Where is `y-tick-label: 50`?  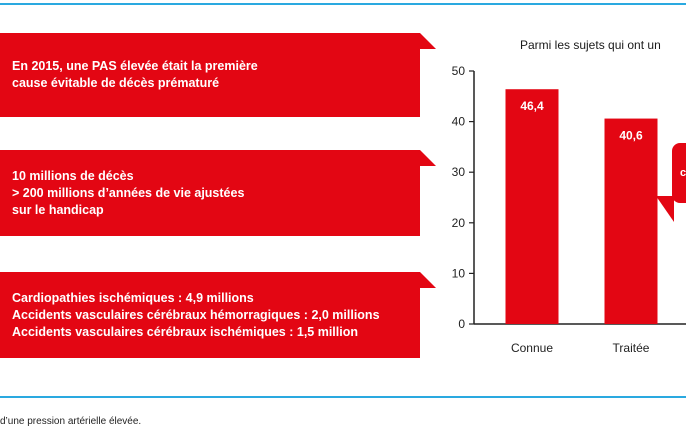
y-tick-label: 50 is located at coordinates (459, 71).